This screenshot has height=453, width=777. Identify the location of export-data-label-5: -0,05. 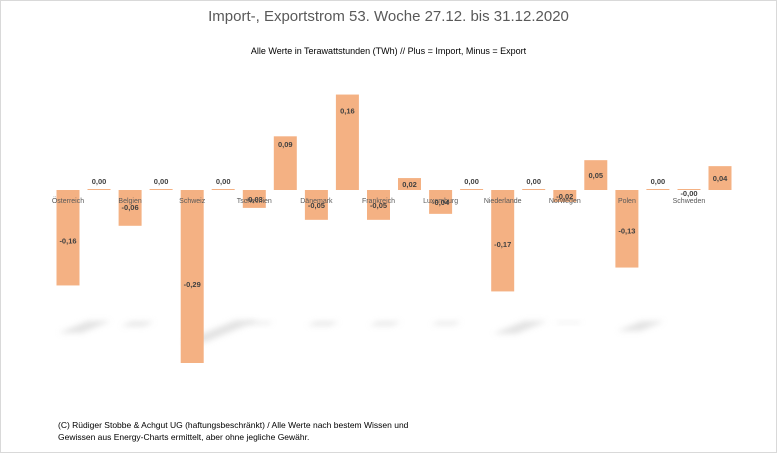
(378, 205).